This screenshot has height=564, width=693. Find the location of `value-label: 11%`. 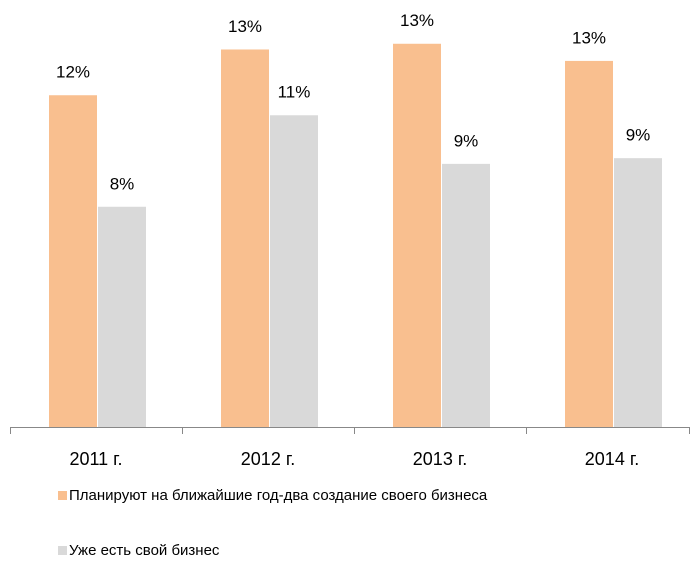

value-label: 11% is located at coordinates (294, 92).